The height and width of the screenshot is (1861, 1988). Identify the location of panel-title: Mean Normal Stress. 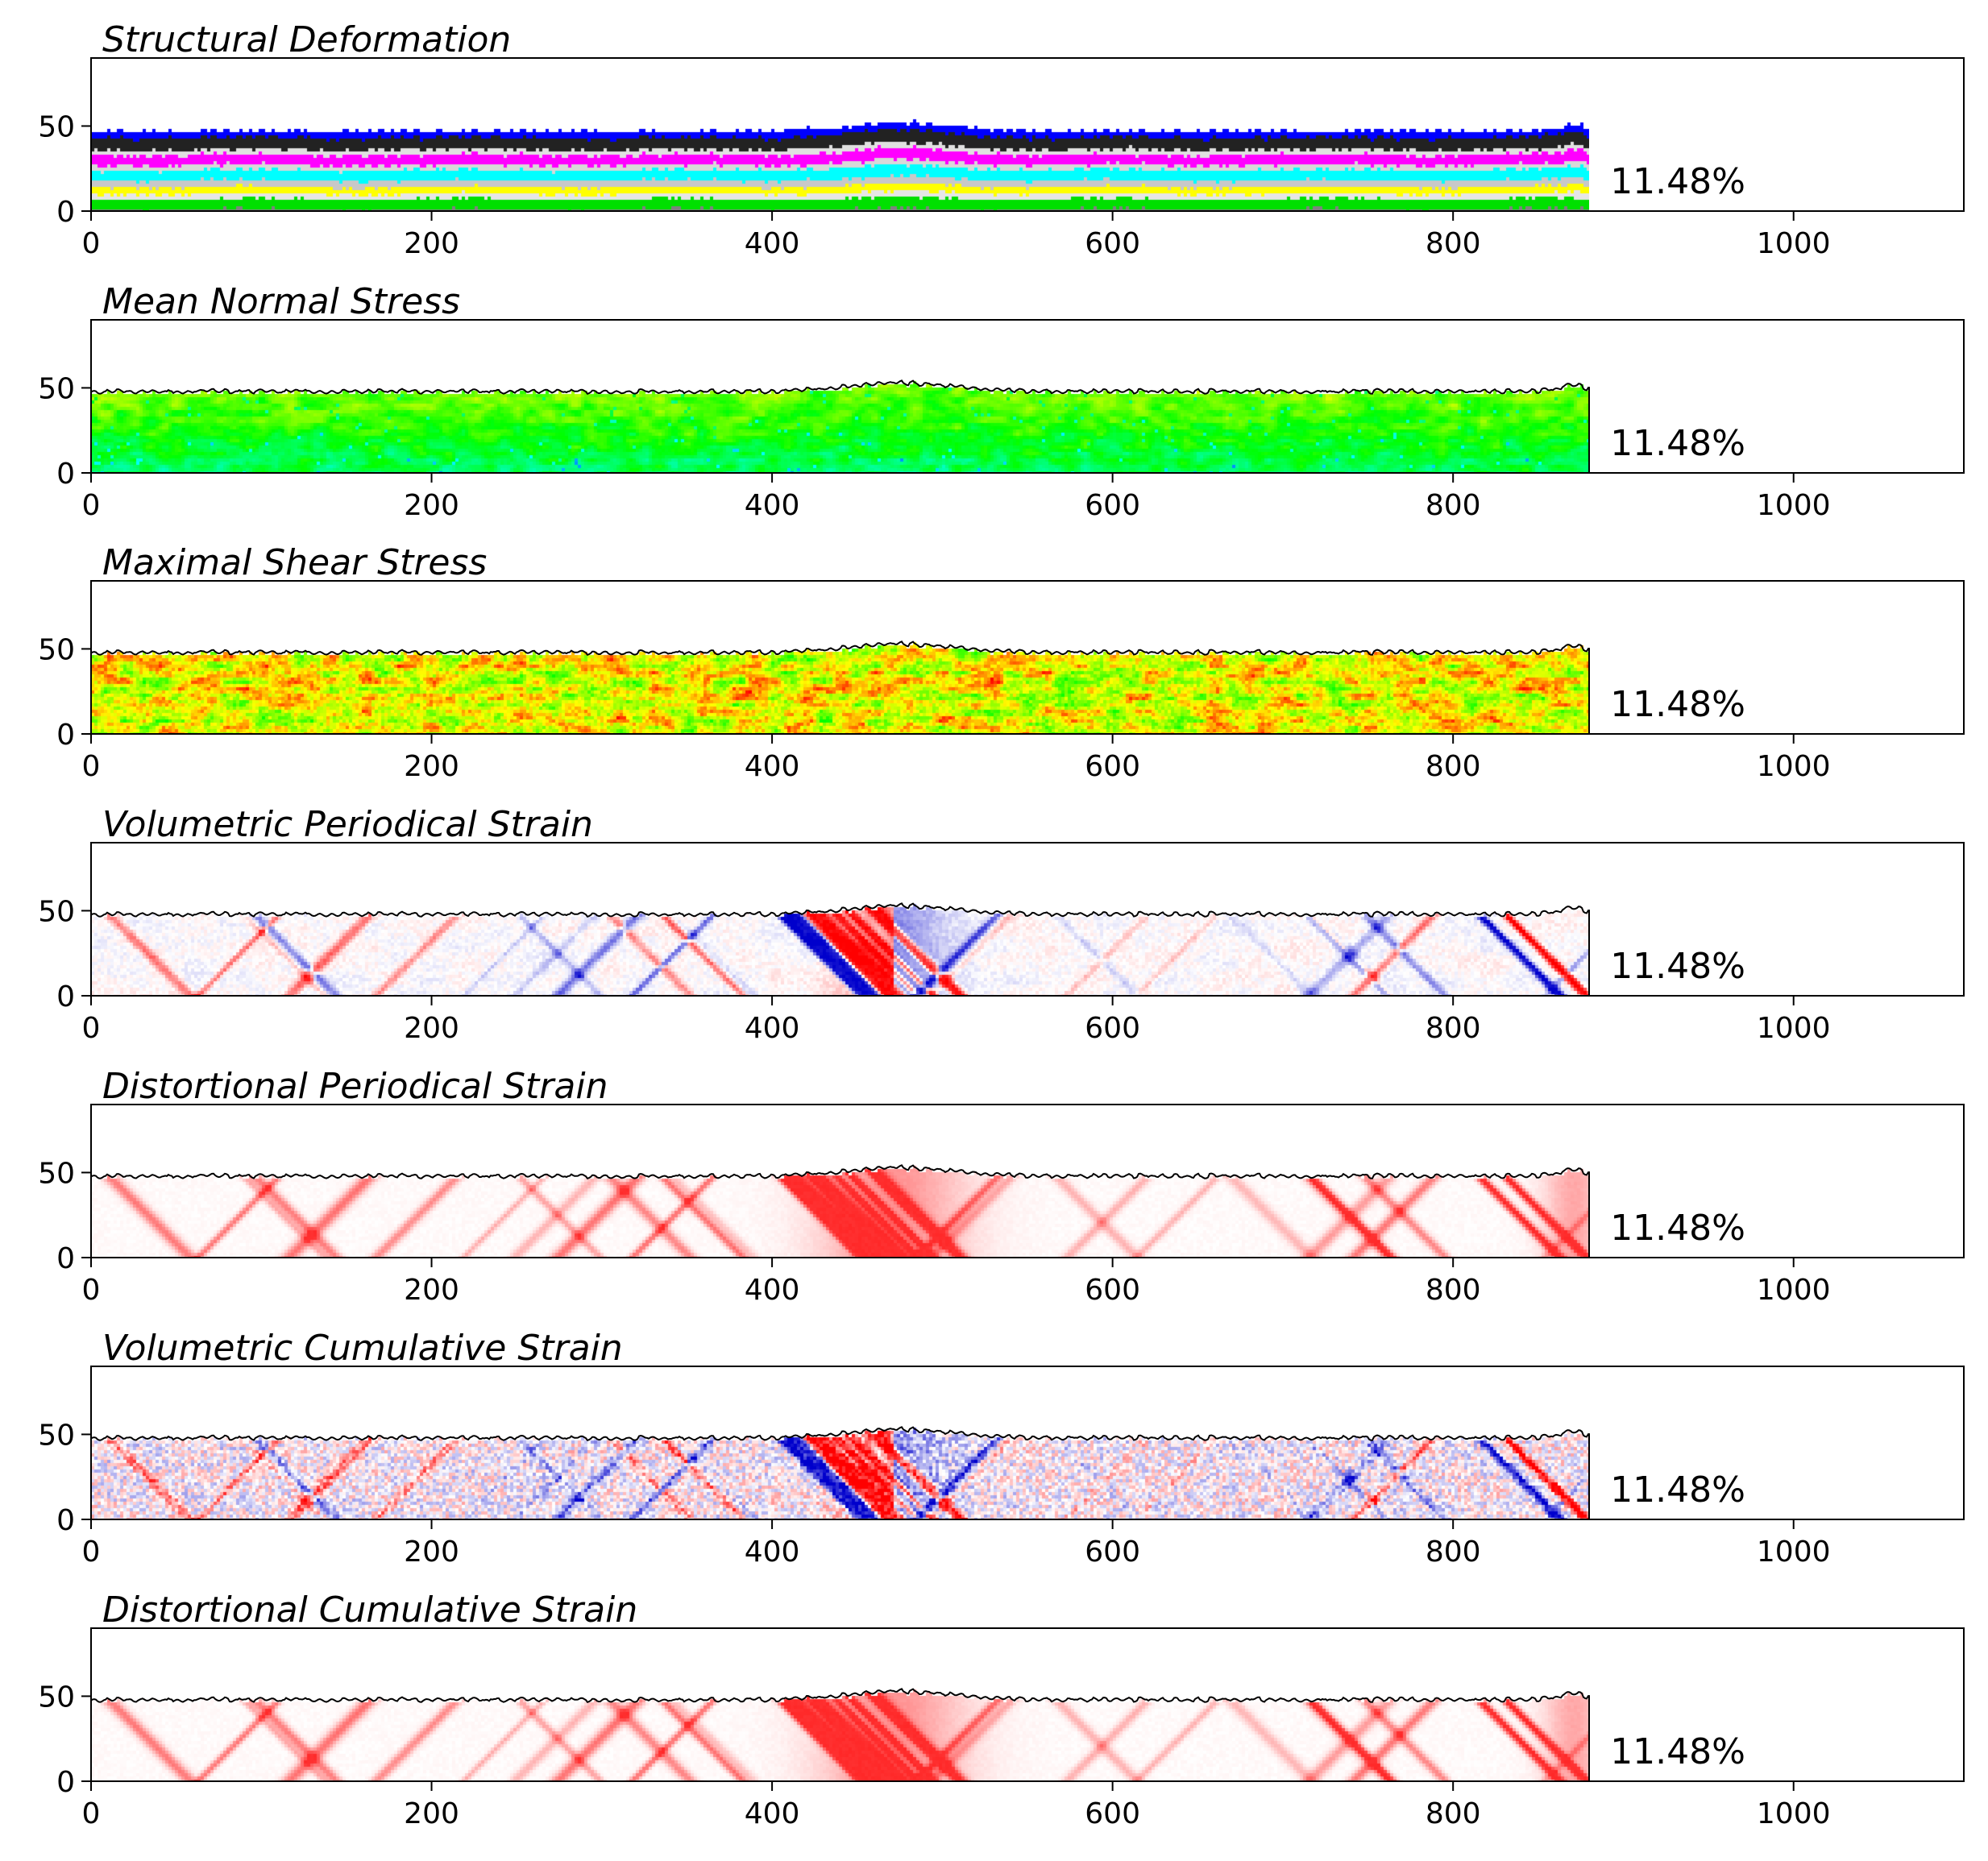
(281, 301).